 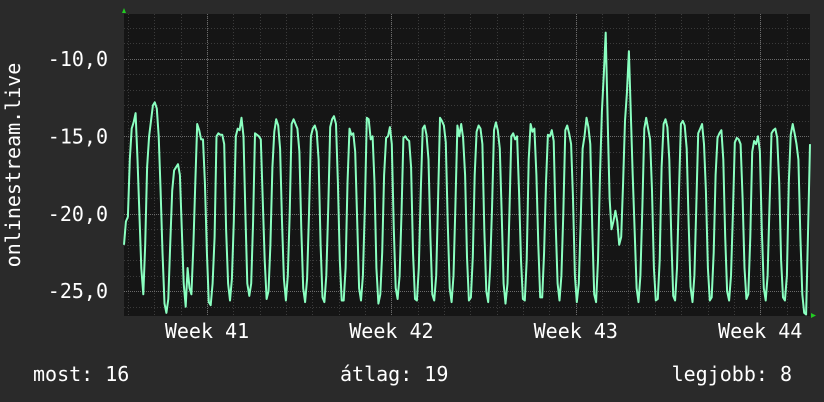 I want to click on y-axis-arrow-icon, so click(x=124, y=10).